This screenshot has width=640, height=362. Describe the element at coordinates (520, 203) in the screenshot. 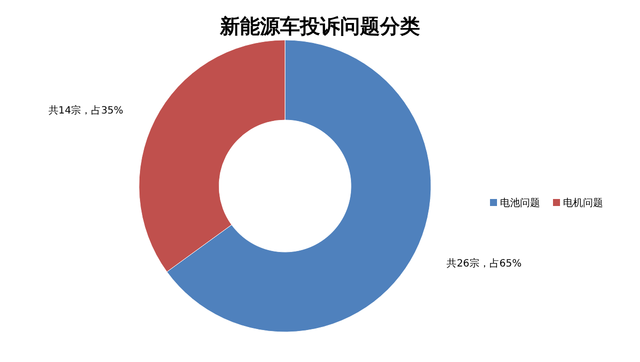

I see `legend-label: 电池问题` at that location.